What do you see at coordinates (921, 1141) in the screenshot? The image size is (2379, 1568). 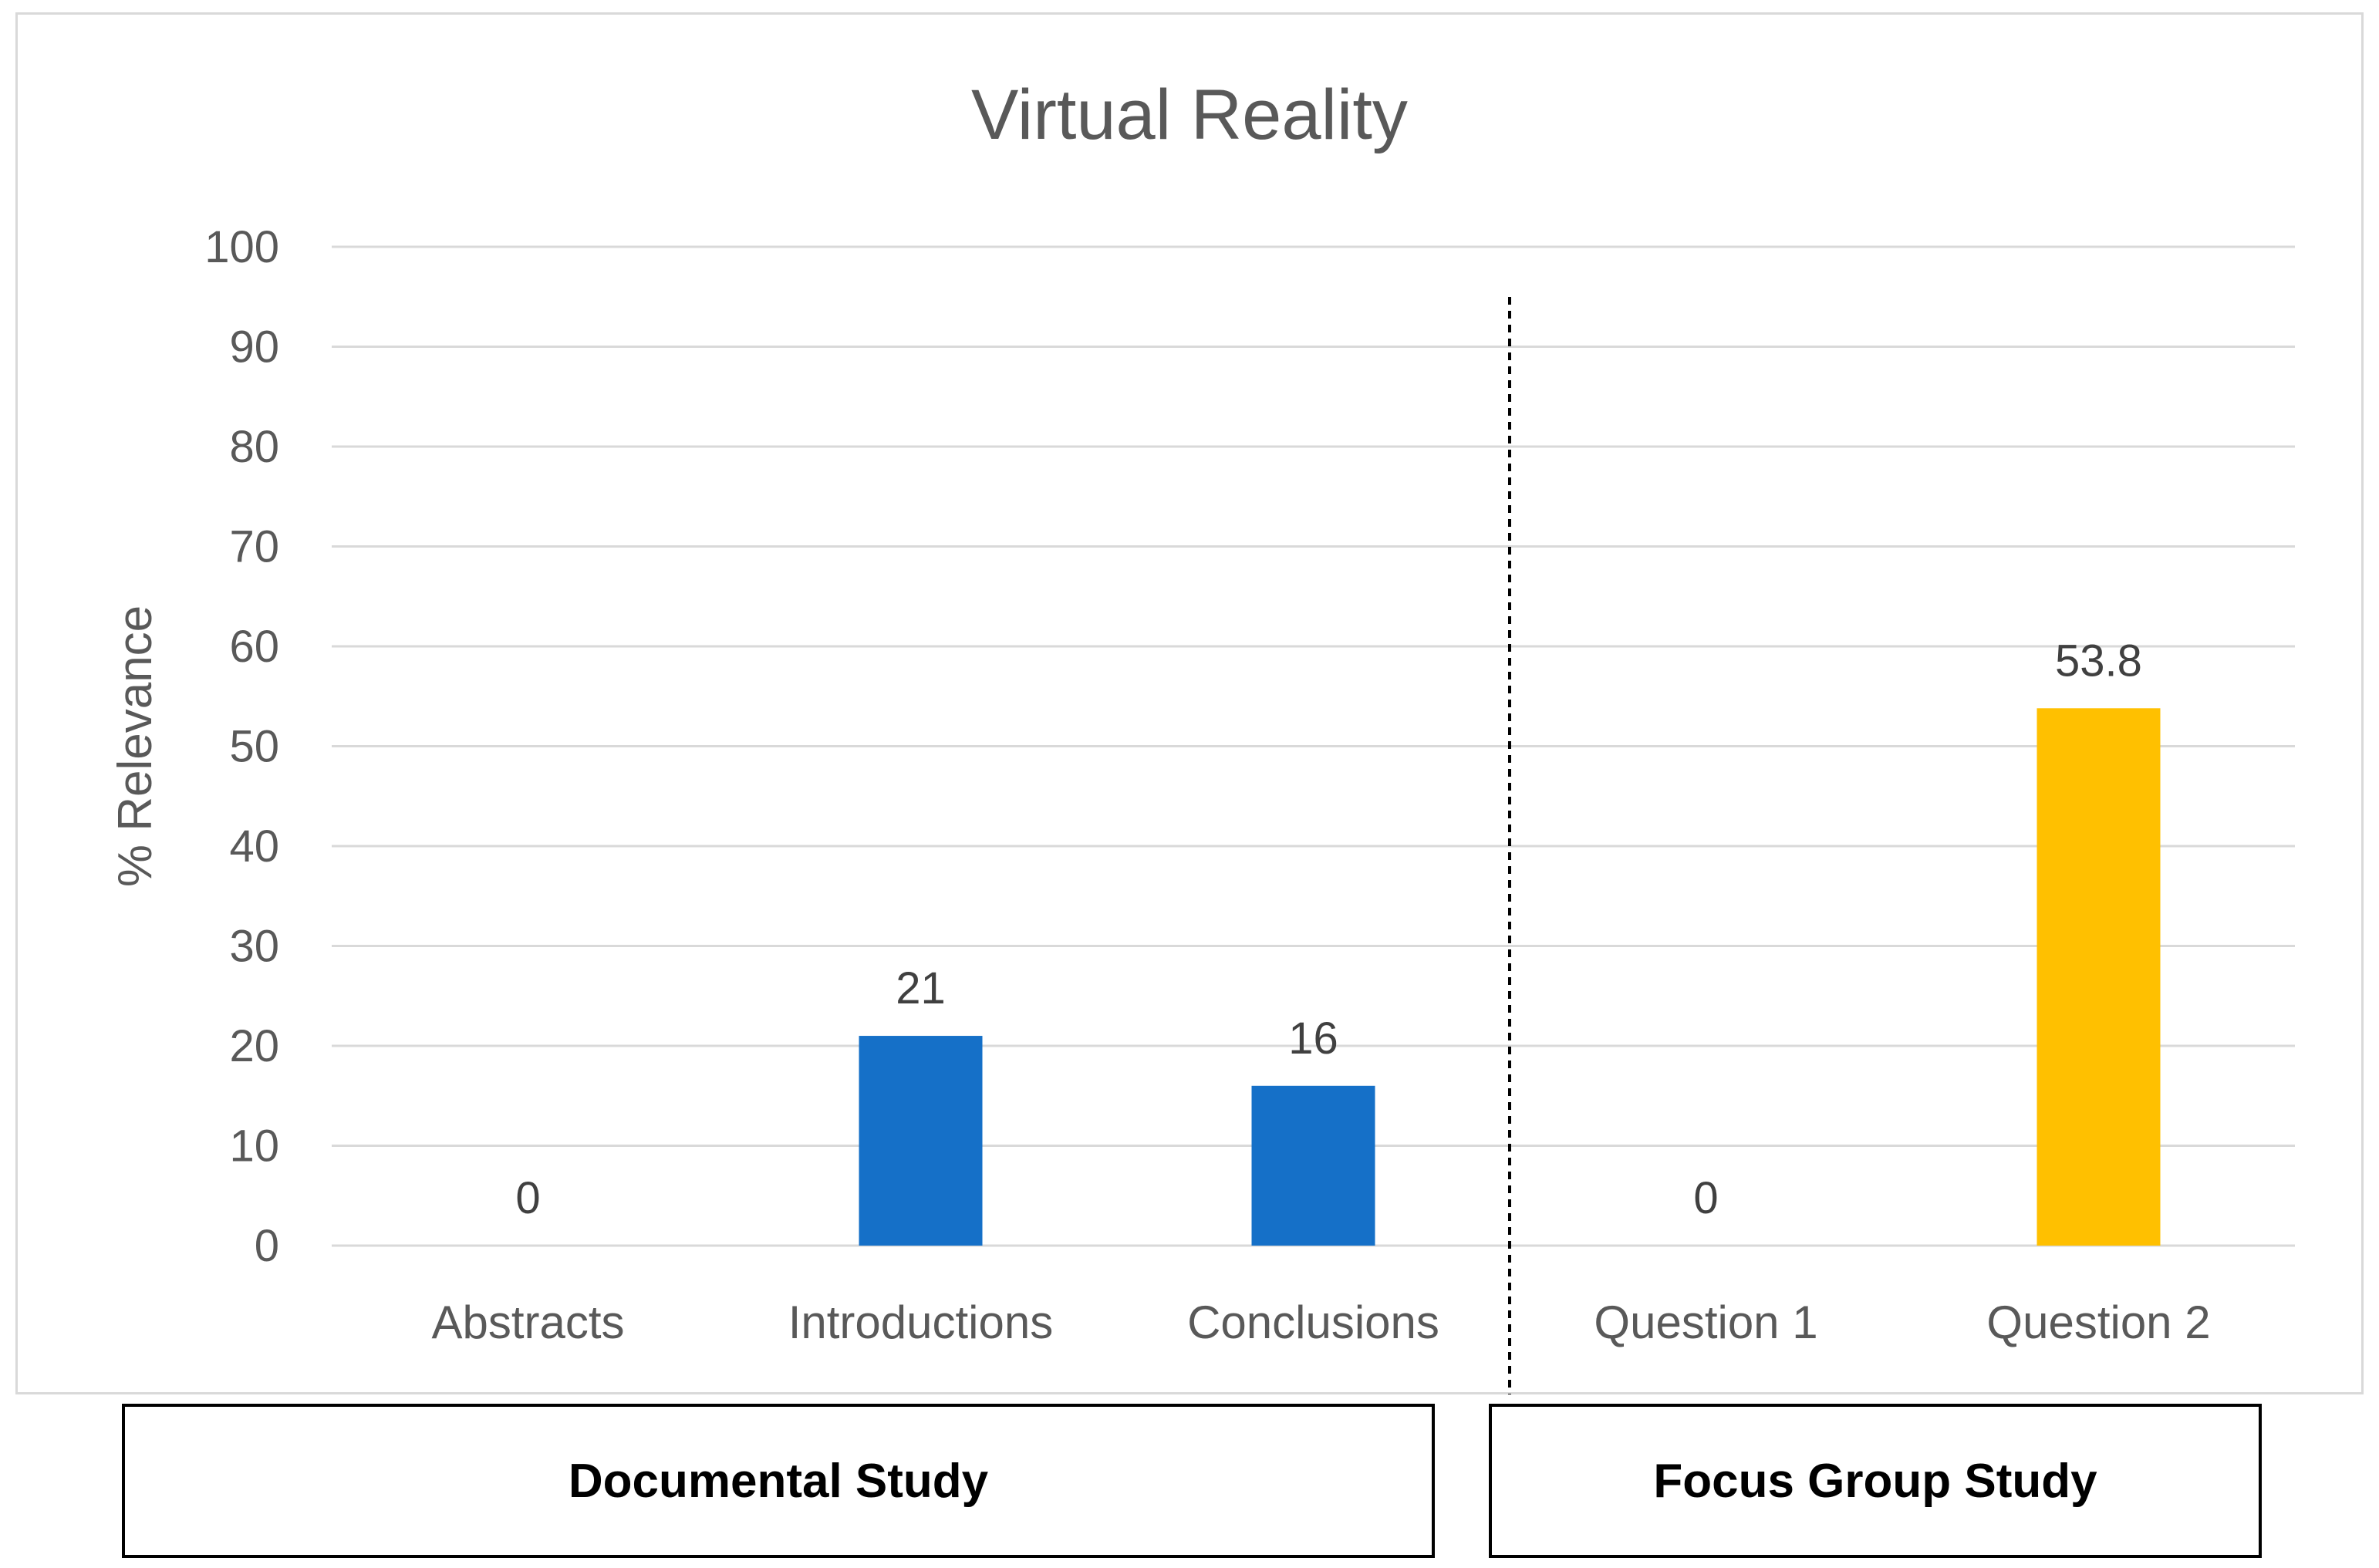 I see `bar-introductions` at bounding box center [921, 1141].